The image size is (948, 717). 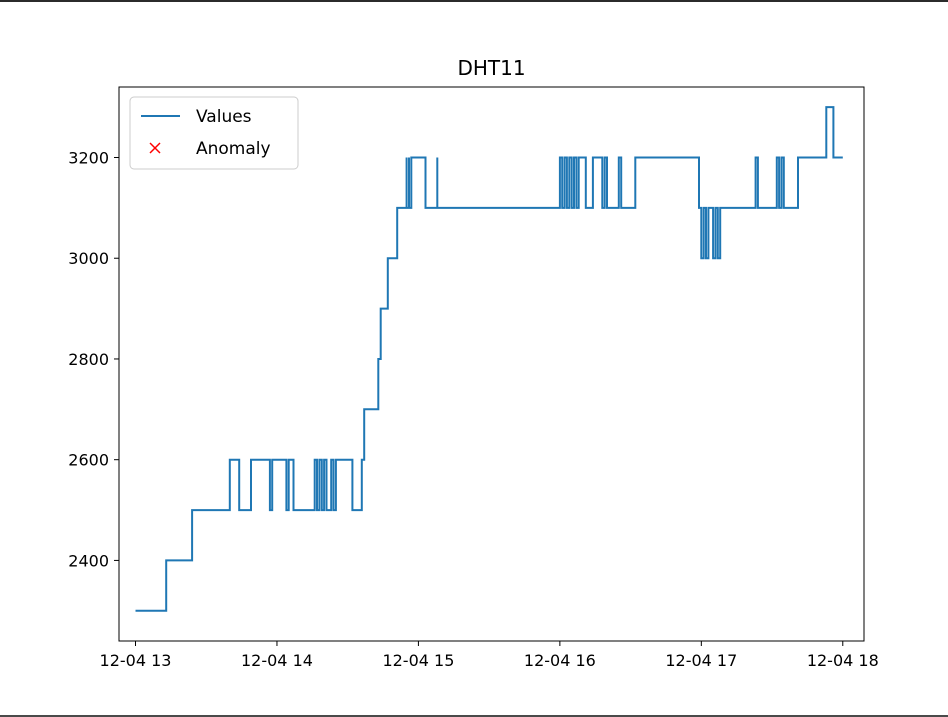 I want to click on y-tick-label: 3000, so click(x=88, y=258).